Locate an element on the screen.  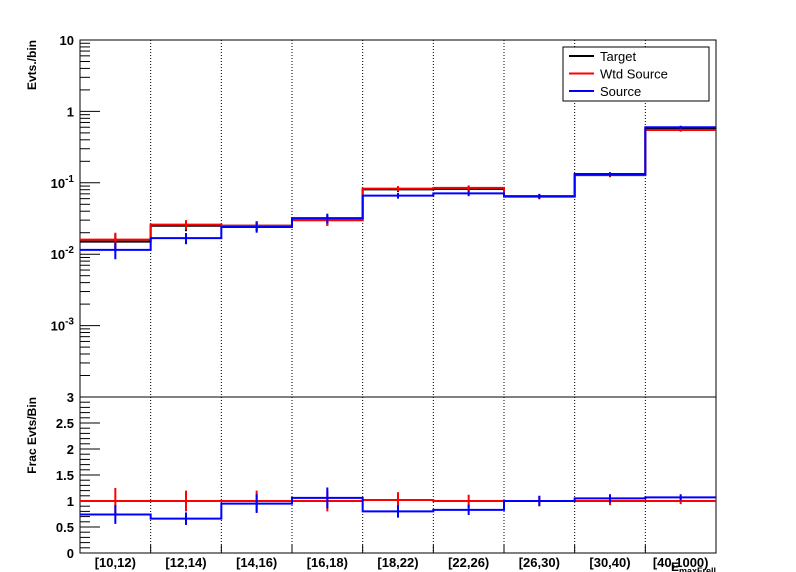
x-tick-label: [10,12) is located at coordinates (115, 562).